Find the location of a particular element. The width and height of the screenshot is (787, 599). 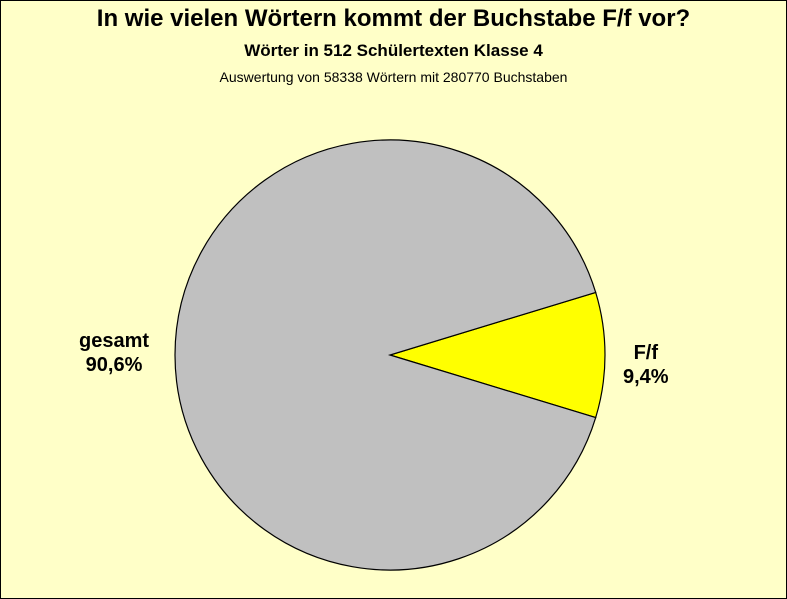

slice-value-ff: 9,4% is located at coordinates (646, 377).